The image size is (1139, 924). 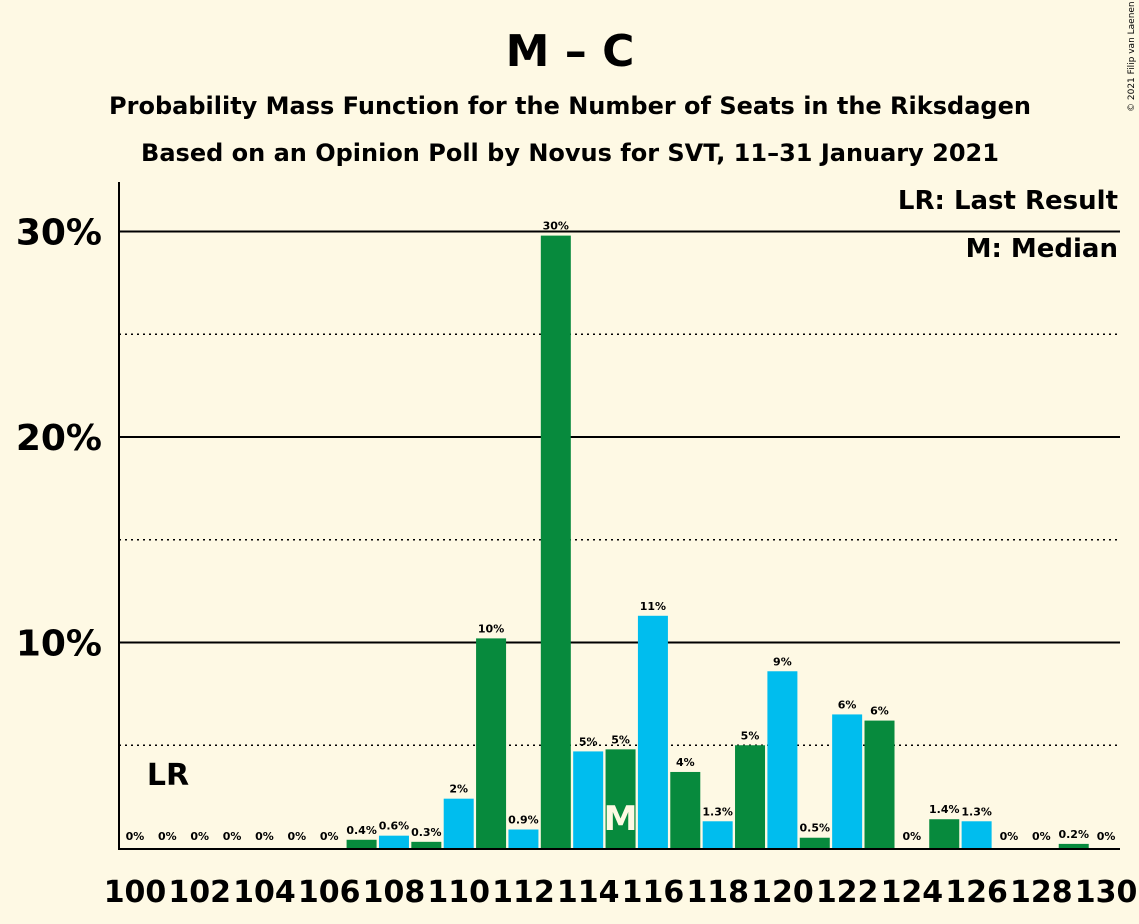 I want to click on data-label-127: 0%, so click(x=1009, y=836).